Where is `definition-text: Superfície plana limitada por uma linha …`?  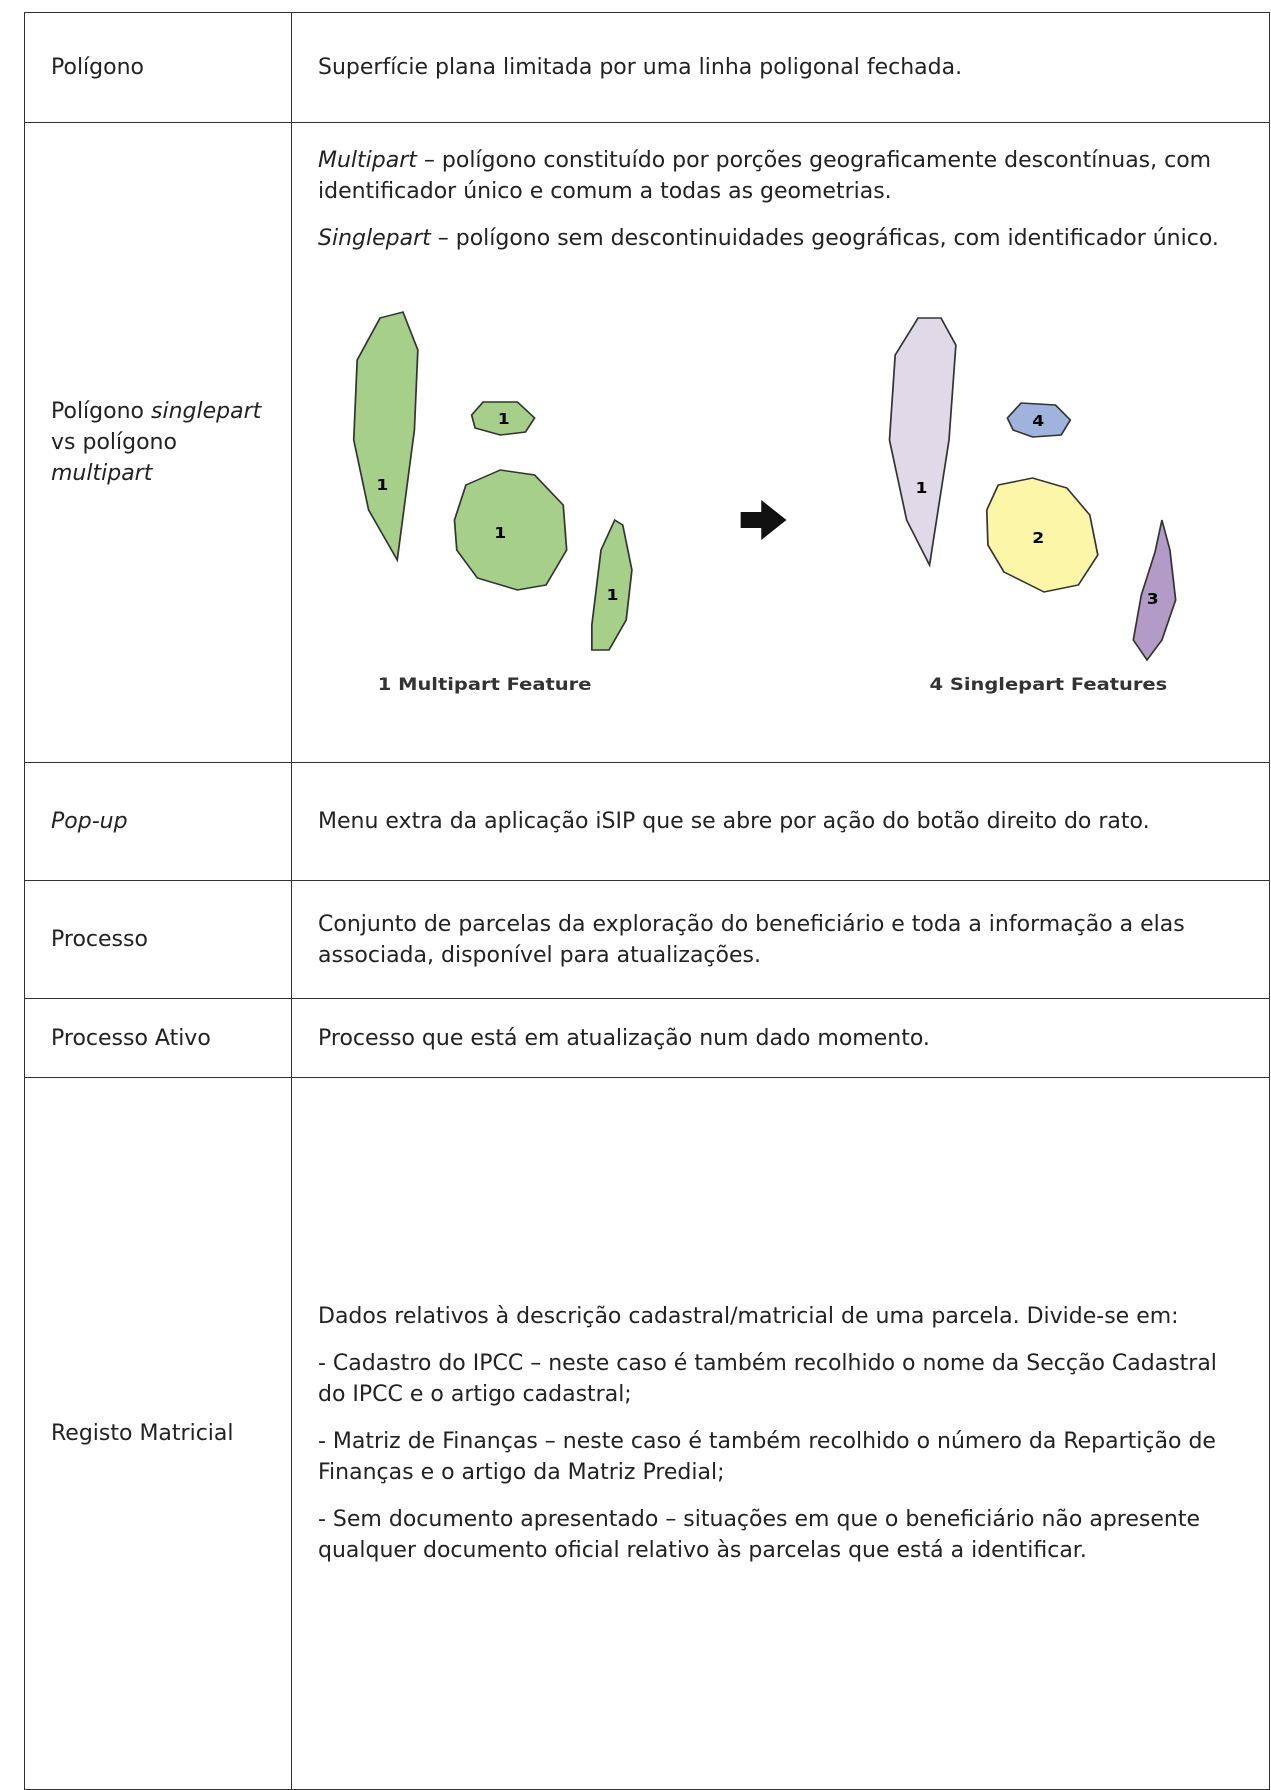
definition-text: Superfície plana limitada por uma linha … is located at coordinates (640, 67).